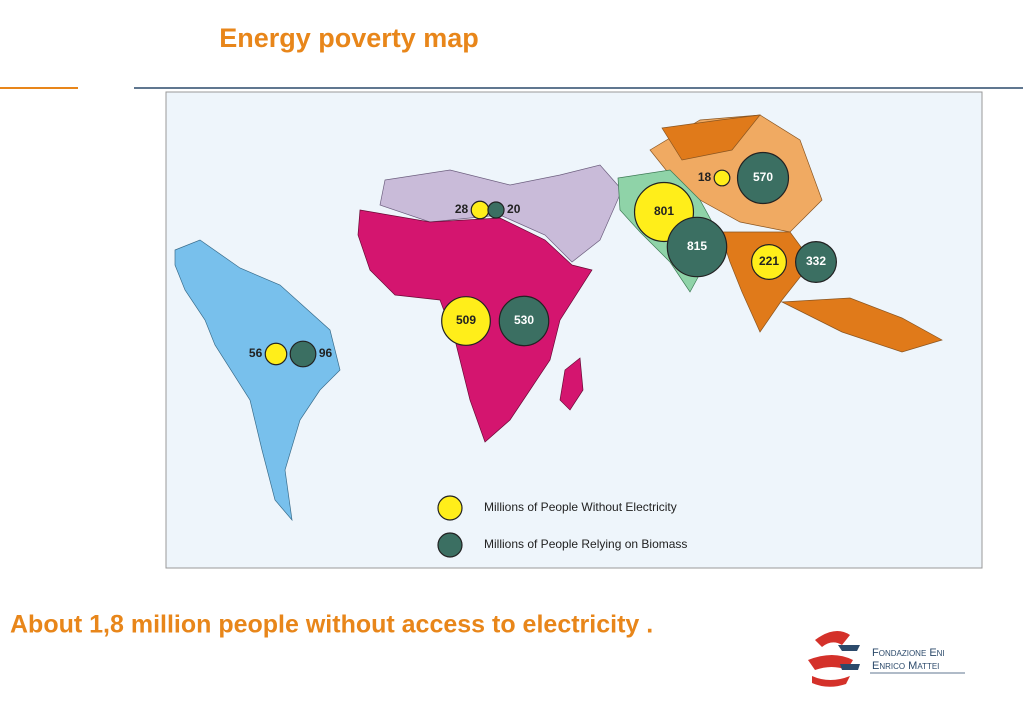 This screenshot has width=1023, height=708. I want to click on logo-line1: Fondazione Eni, so click(908, 653).